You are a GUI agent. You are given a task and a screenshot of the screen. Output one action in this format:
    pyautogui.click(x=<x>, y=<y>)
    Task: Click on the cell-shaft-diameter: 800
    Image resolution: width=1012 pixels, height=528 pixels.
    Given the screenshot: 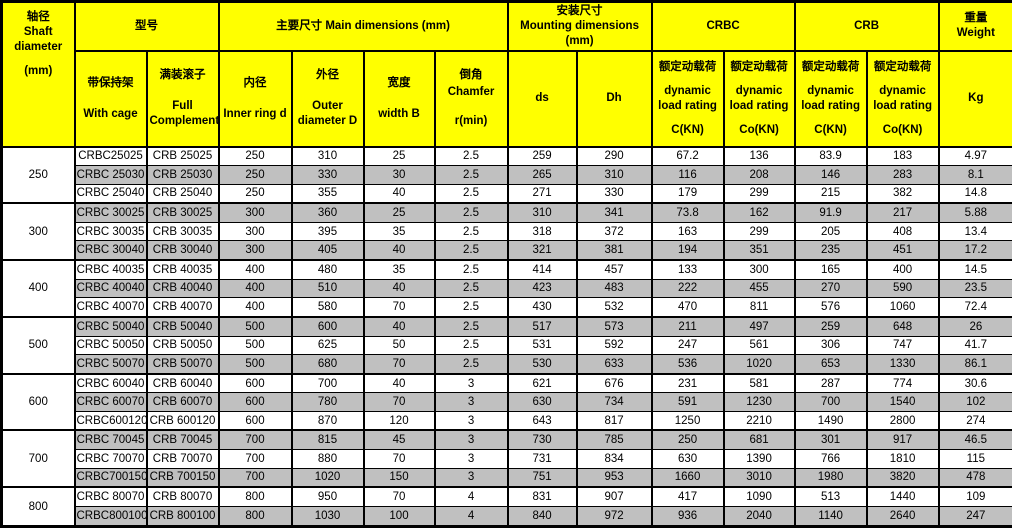 What is the action you would take?
    pyautogui.click(x=38, y=507)
    